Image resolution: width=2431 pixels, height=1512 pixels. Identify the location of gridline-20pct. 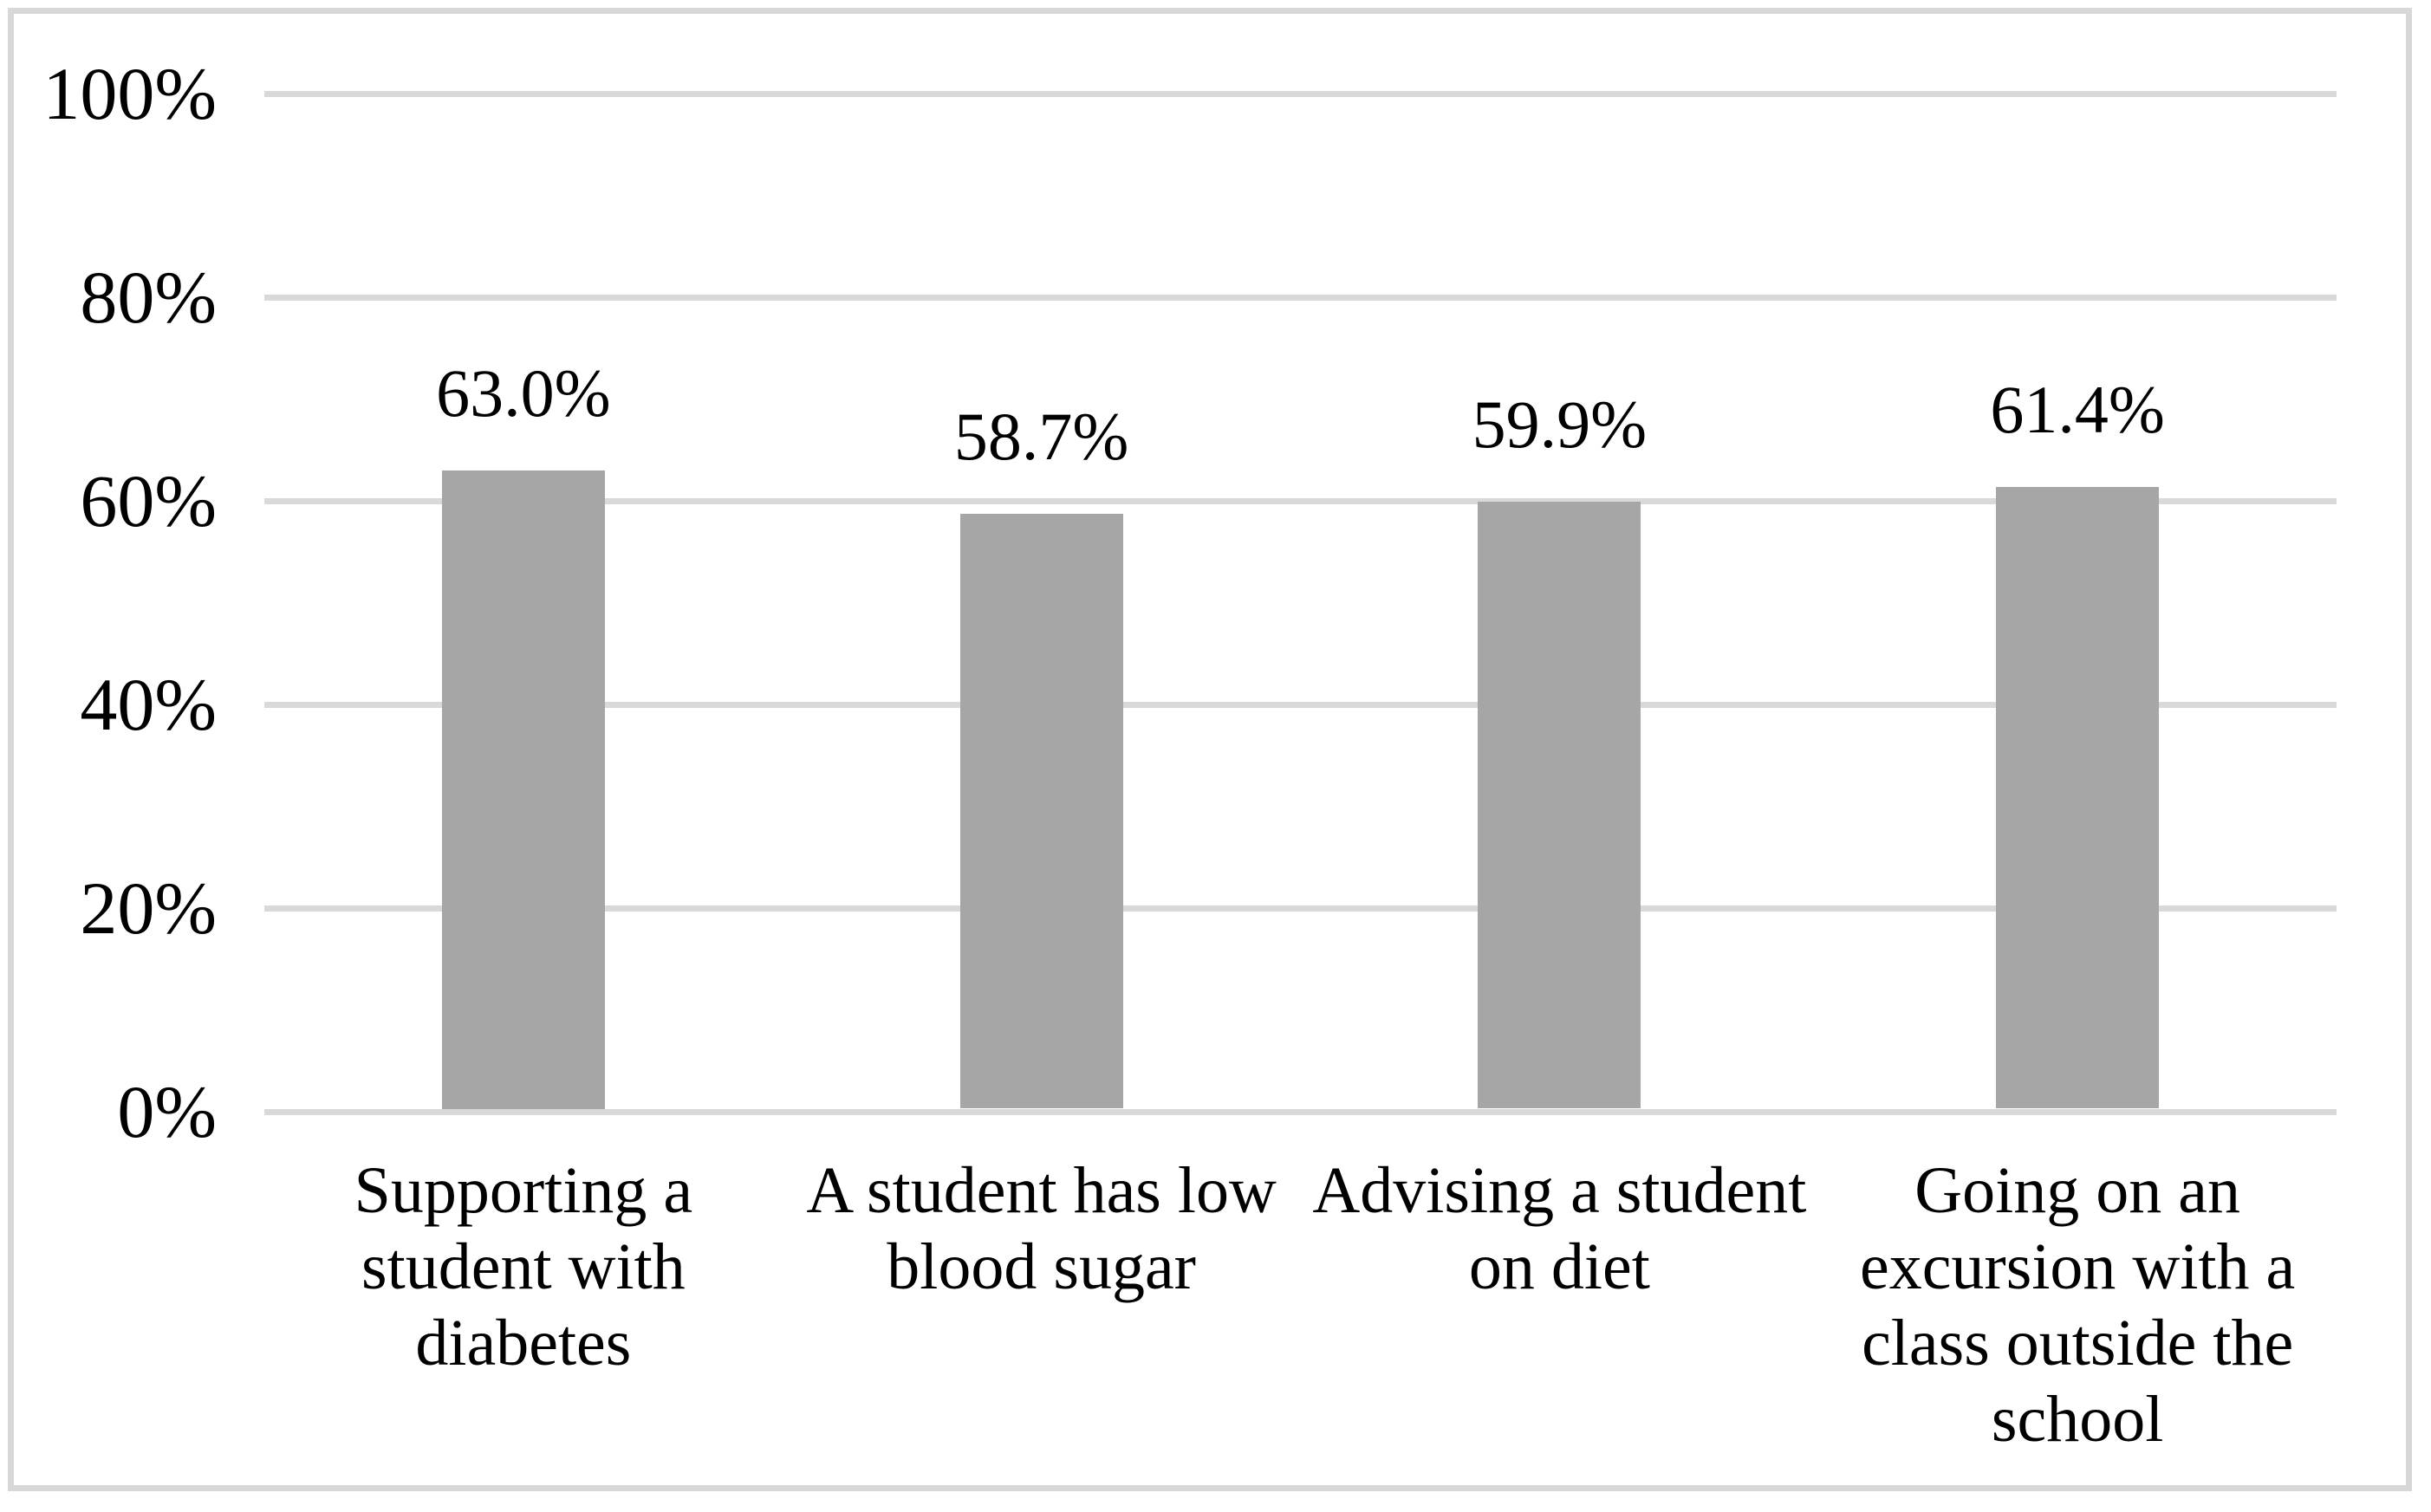
(1300, 908).